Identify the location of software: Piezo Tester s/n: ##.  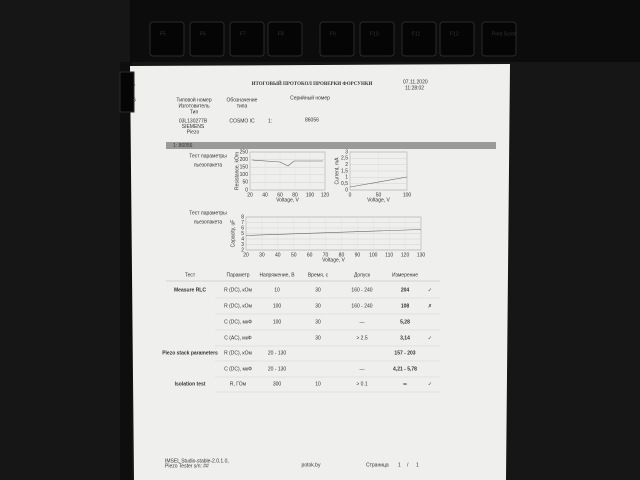
(187, 466).